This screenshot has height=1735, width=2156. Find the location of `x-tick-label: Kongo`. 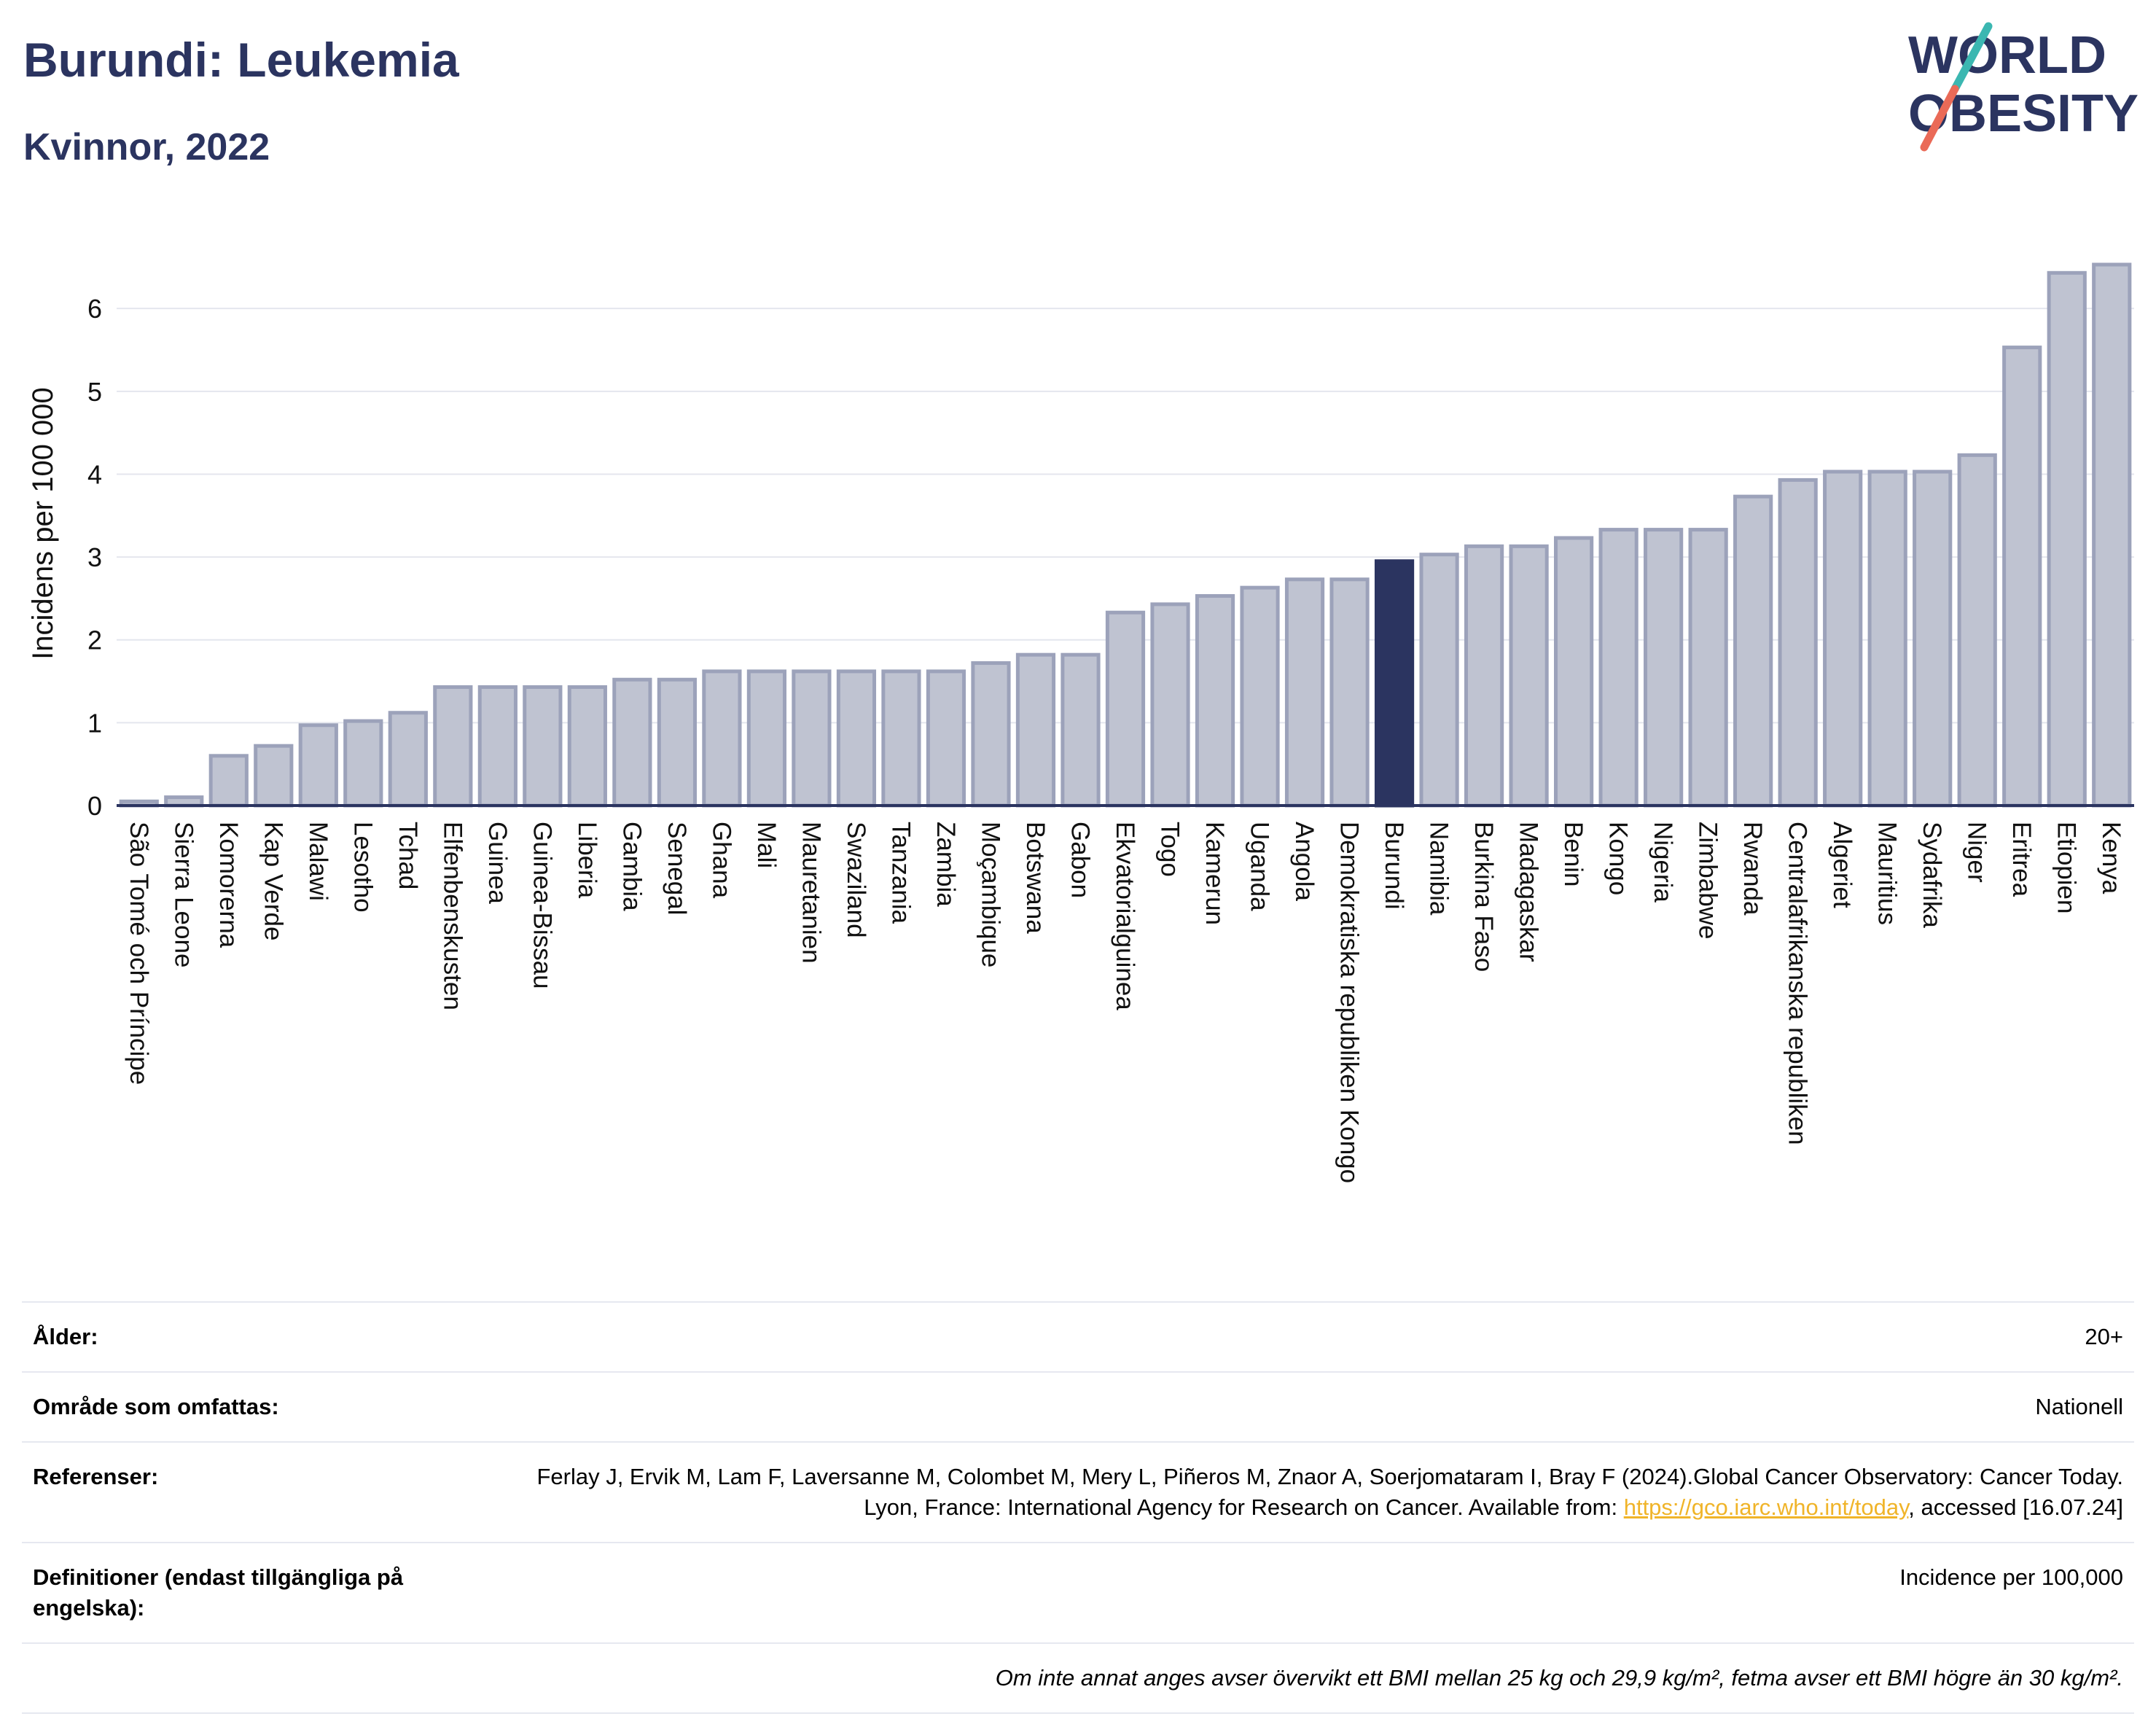

x-tick-label: Kongo is located at coordinates (1618, 858).